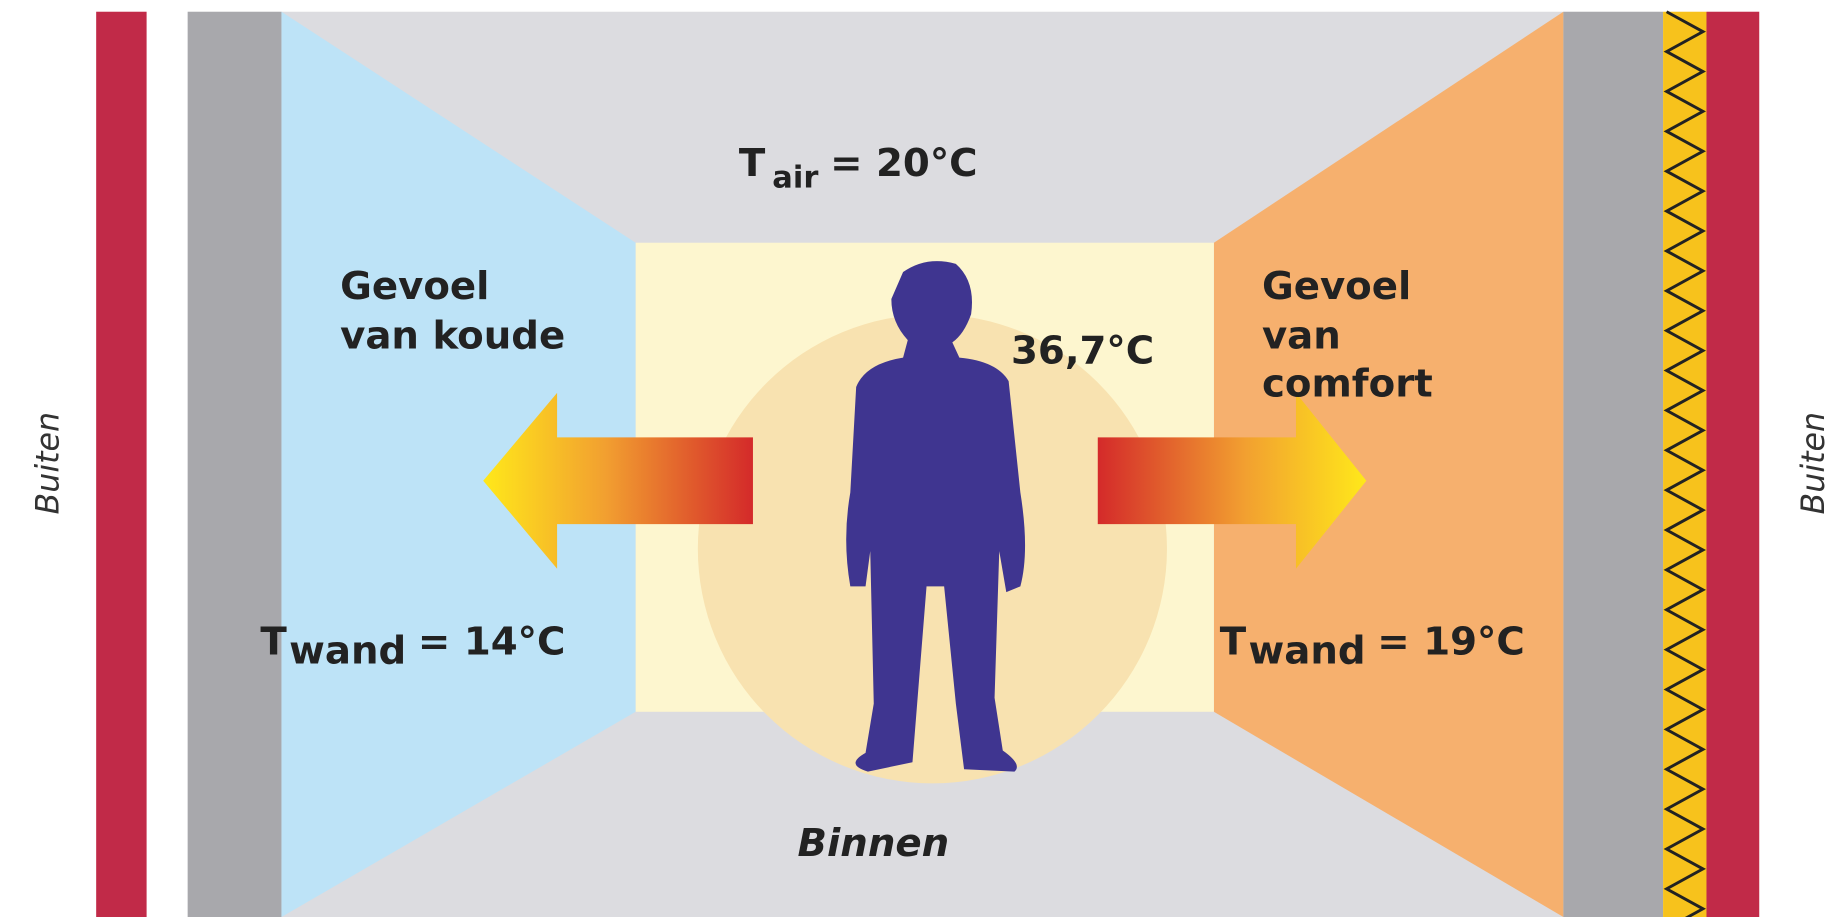  I want to click on wall-temperature-left: Twand = 14°C, so click(412, 646).